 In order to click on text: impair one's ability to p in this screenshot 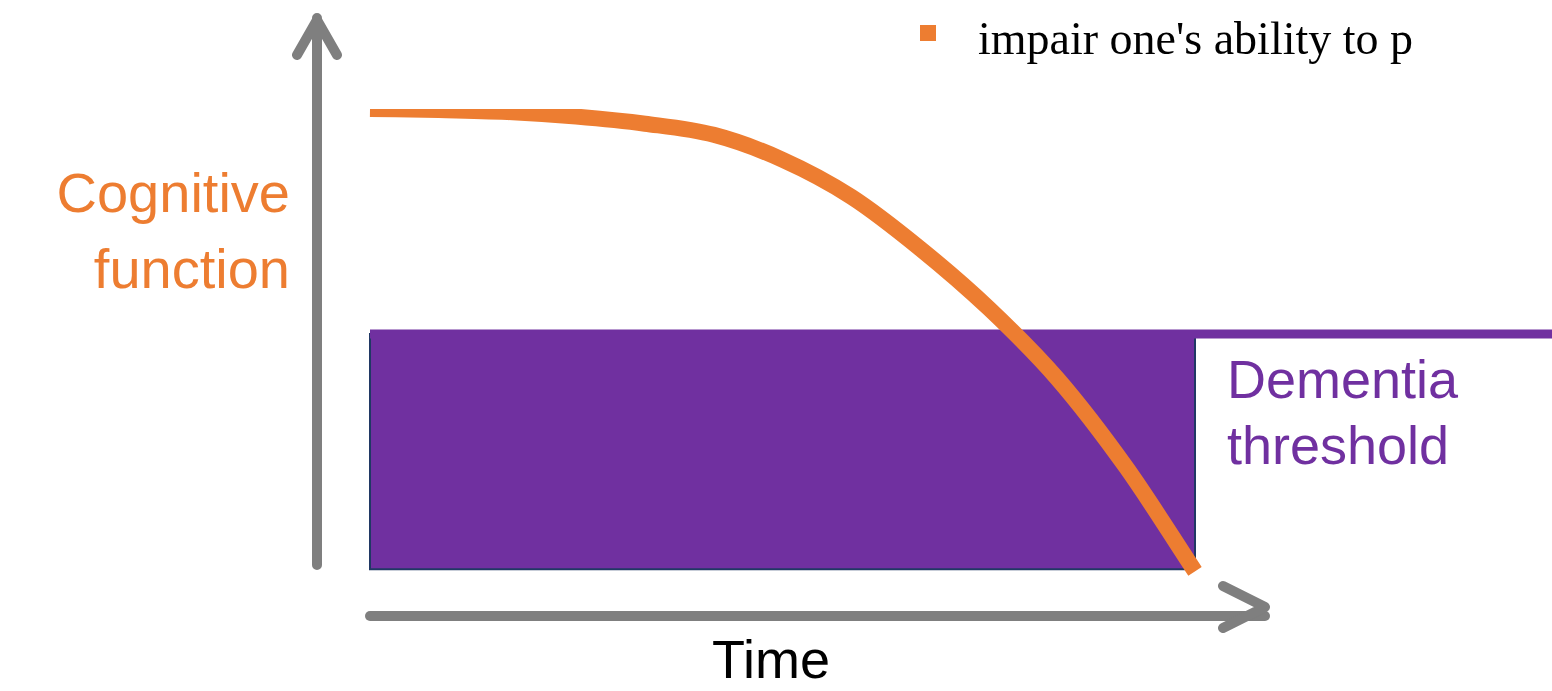, I will do `click(1196, 38)`.